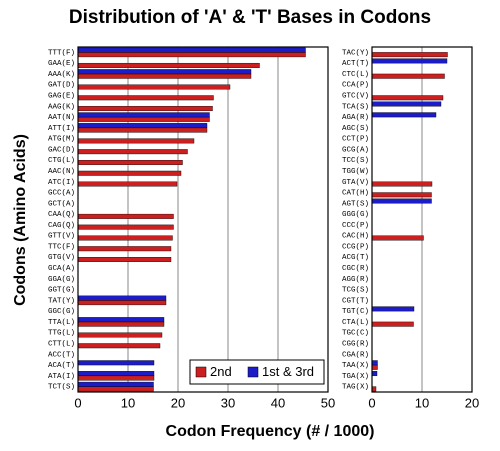  Describe the element at coordinates (221, 371) in the screenshot. I see `legend-label: 2nd` at that location.